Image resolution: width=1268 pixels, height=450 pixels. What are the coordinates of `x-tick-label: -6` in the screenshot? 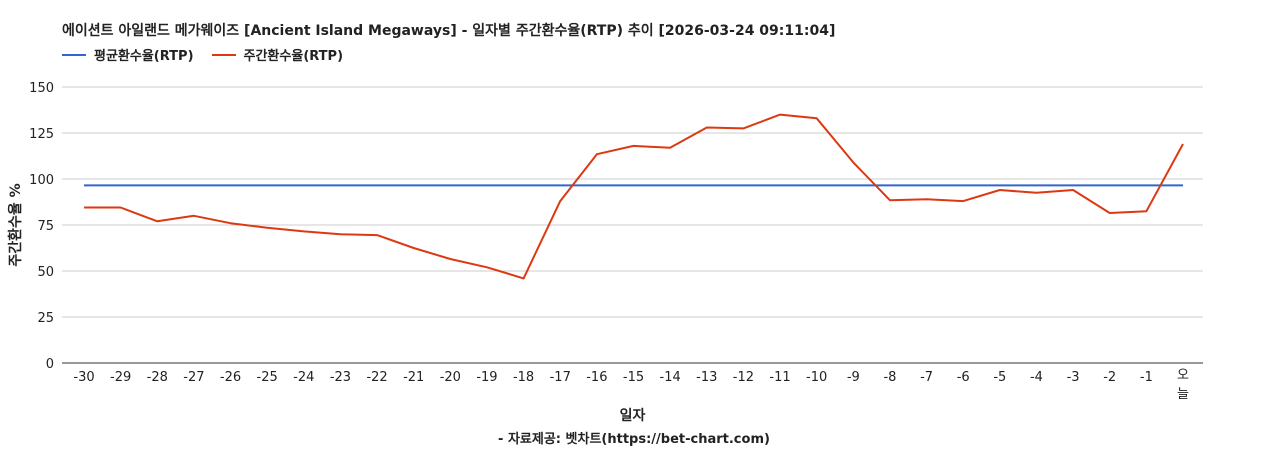 It's located at (963, 377).